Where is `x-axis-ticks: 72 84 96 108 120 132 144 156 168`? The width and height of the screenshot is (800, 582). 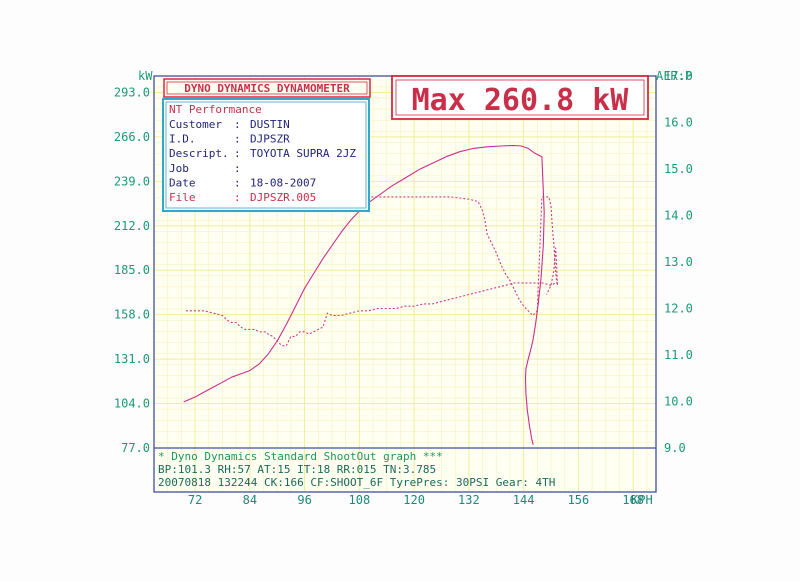 x-axis-ticks: 72 84 96 108 120 132 144 156 168 is located at coordinates (416, 500).